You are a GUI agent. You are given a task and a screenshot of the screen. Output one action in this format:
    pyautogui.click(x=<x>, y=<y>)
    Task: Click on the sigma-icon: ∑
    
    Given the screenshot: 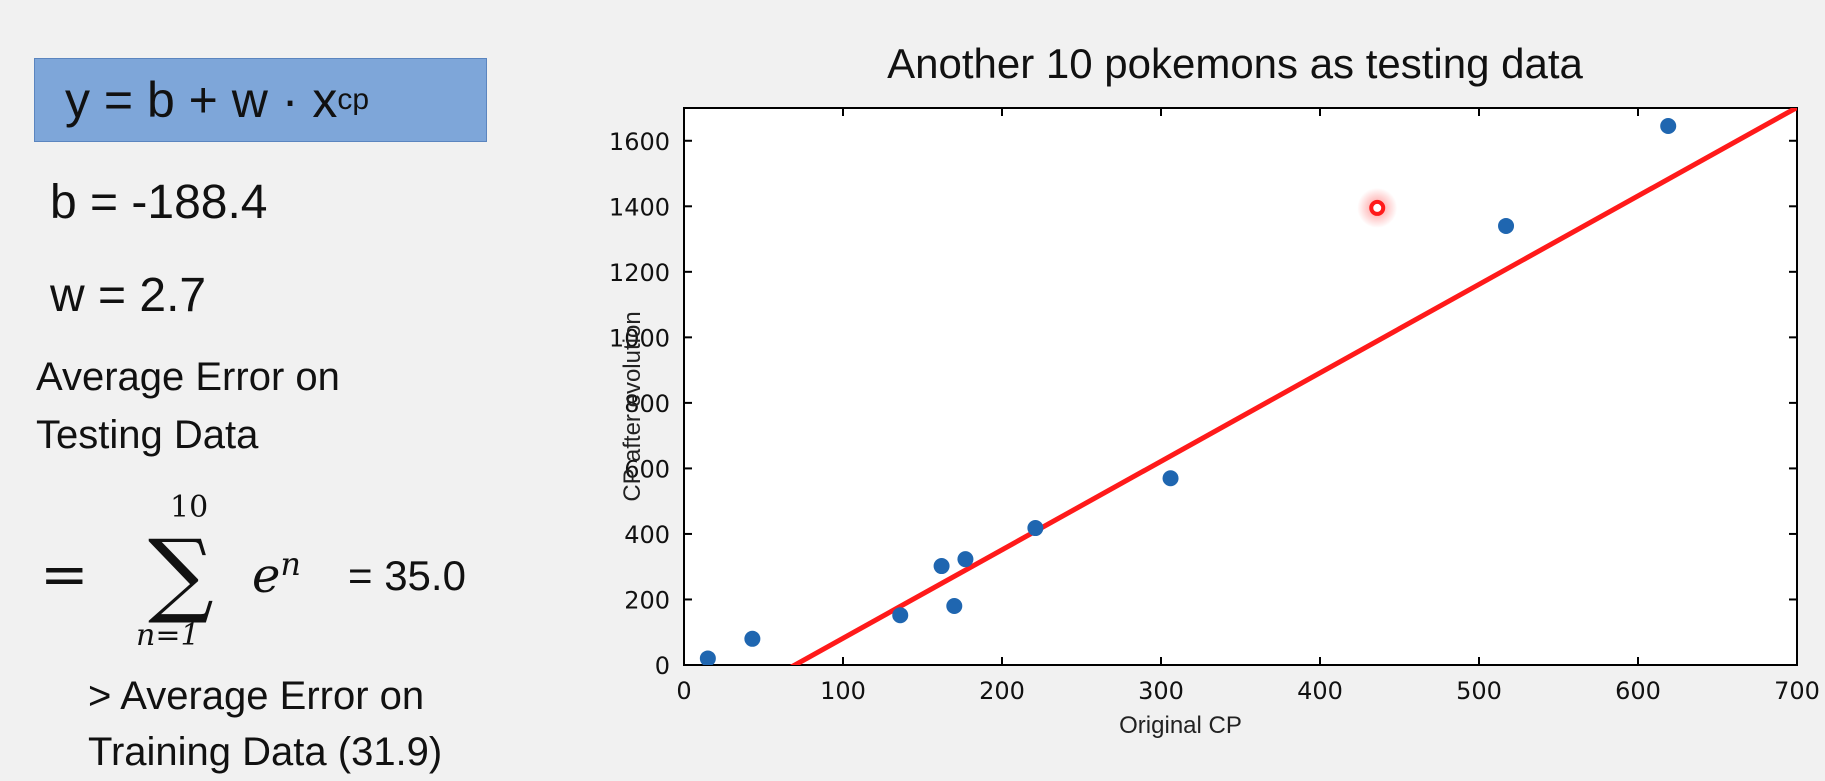 What is the action you would take?
    pyautogui.click(x=181, y=573)
    